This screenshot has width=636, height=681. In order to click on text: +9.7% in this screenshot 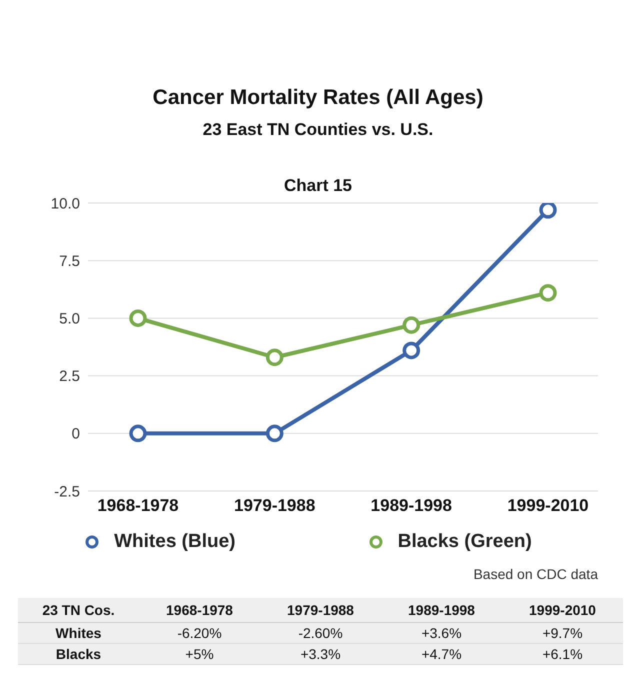, I will do `click(562, 633)`.